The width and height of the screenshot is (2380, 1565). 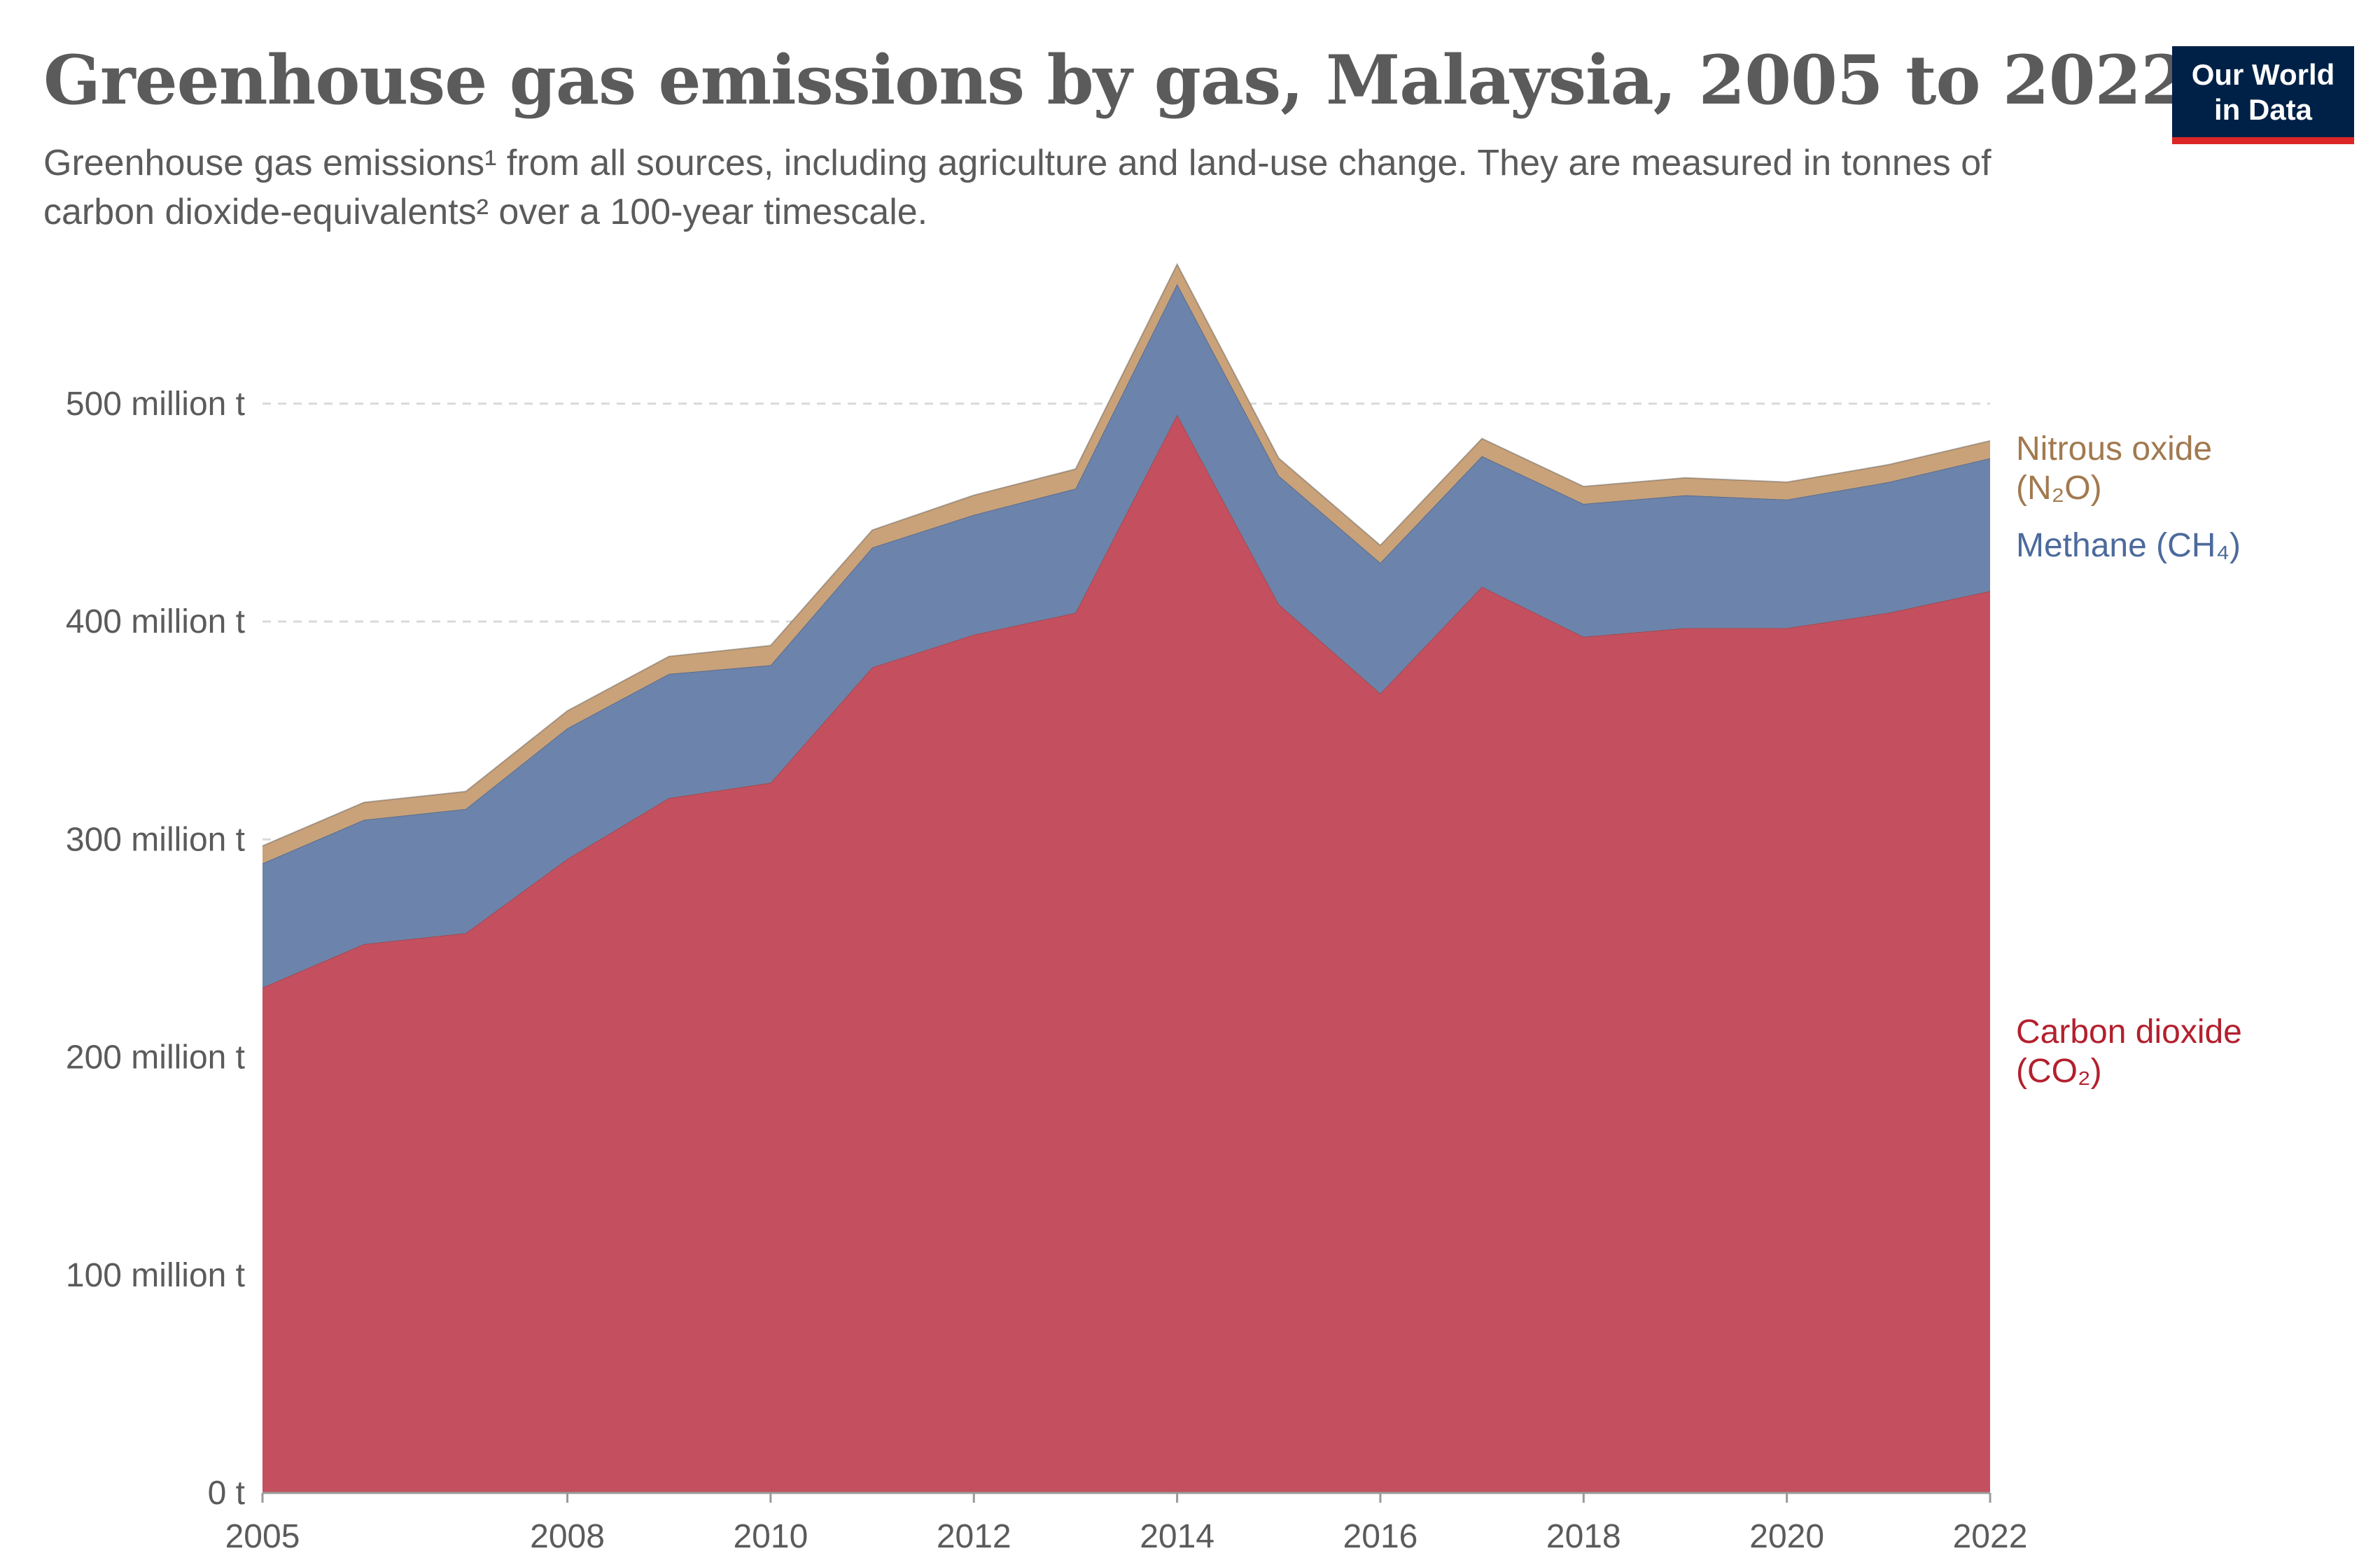 I want to click on x-tick-label: 2014, so click(x=1177, y=1536).